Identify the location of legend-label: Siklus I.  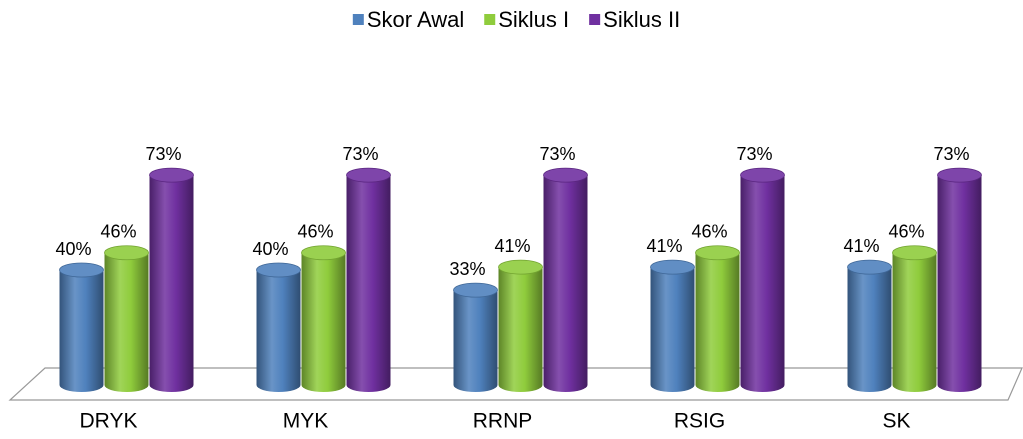
(533, 19).